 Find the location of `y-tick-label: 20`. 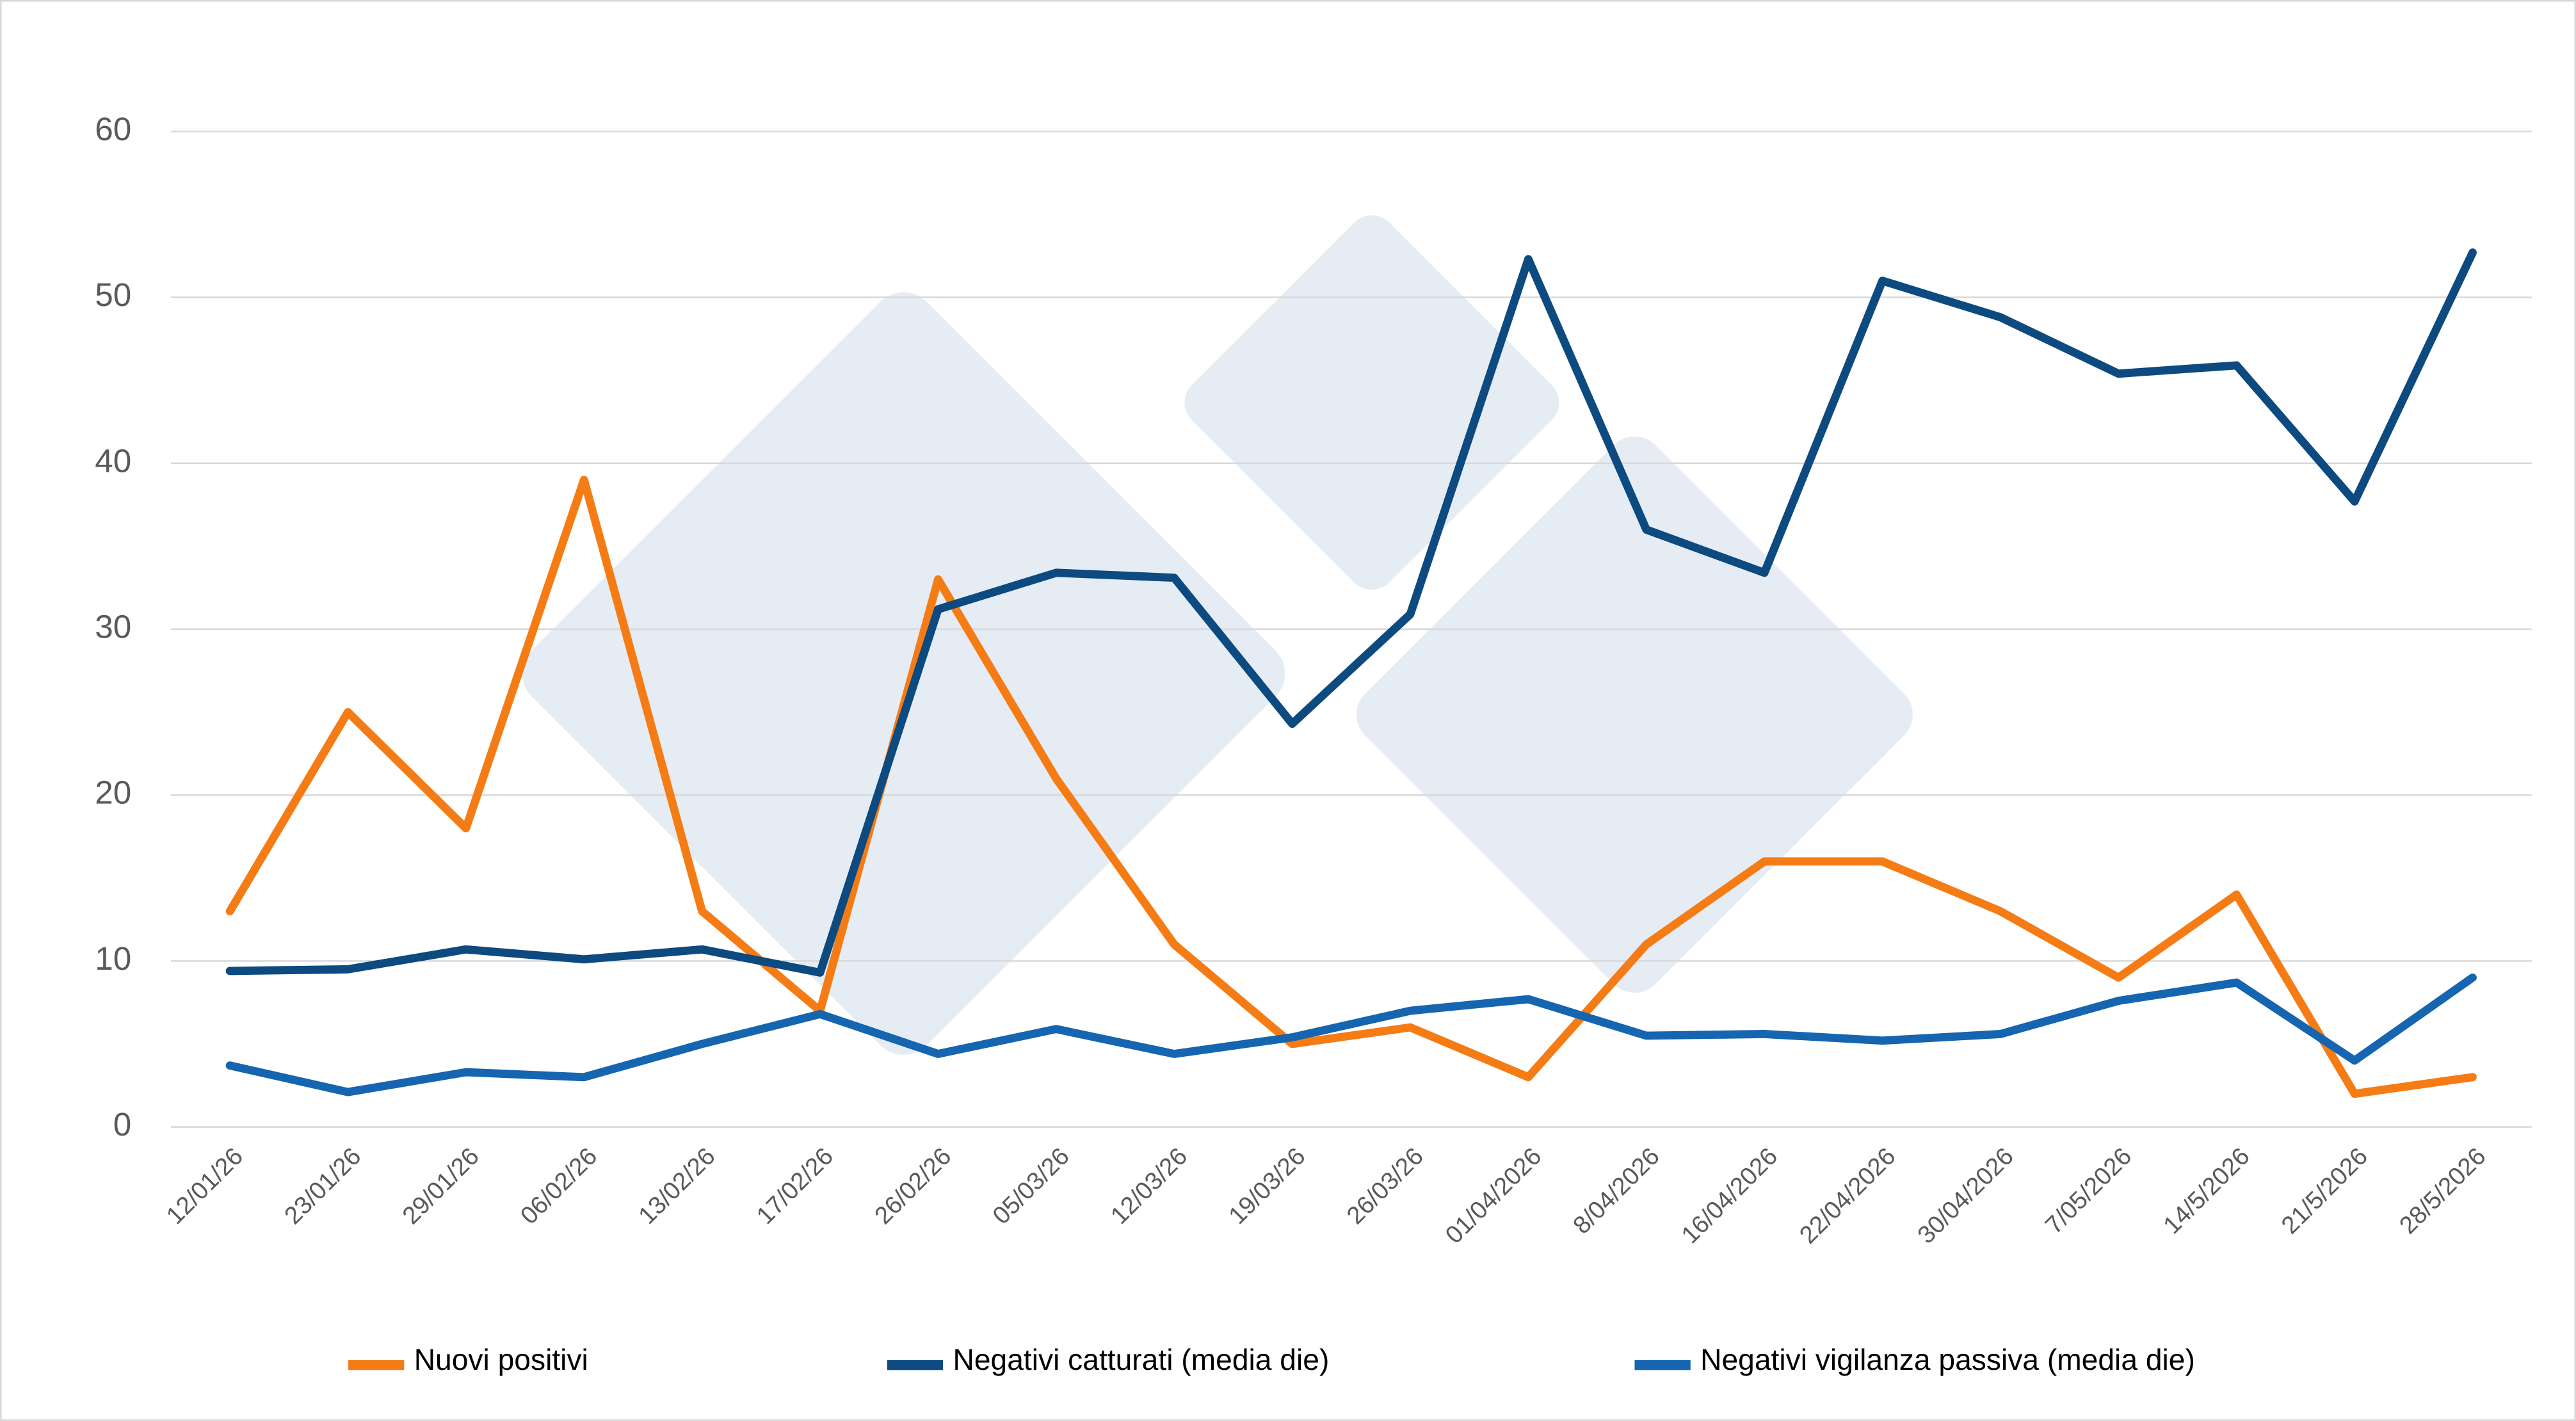

y-tick-label: 20 is located at coordinates (113, 793).